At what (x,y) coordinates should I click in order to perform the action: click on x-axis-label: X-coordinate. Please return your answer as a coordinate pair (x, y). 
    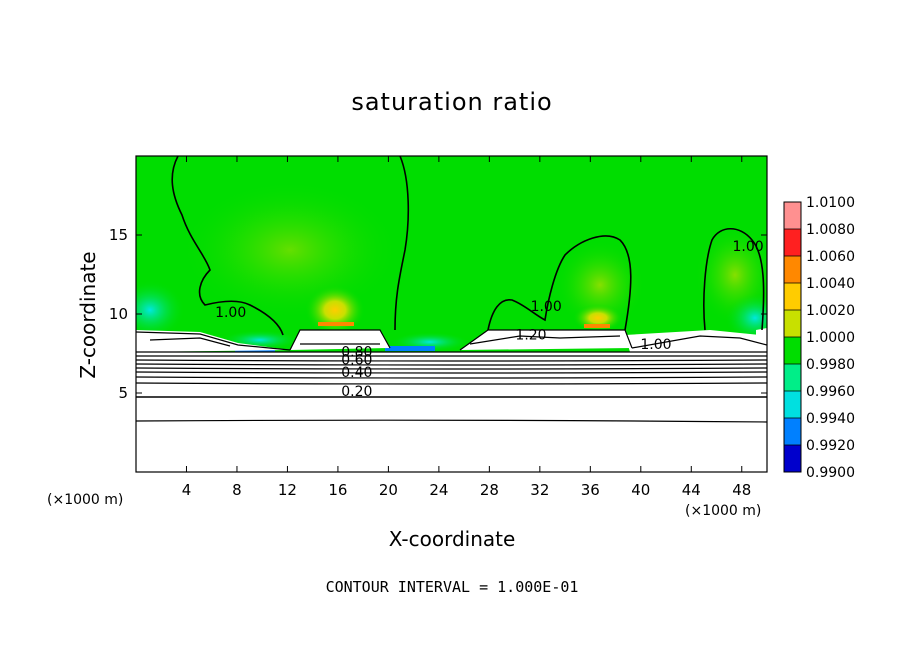
    Looking at the image, I should click on (452, 539).